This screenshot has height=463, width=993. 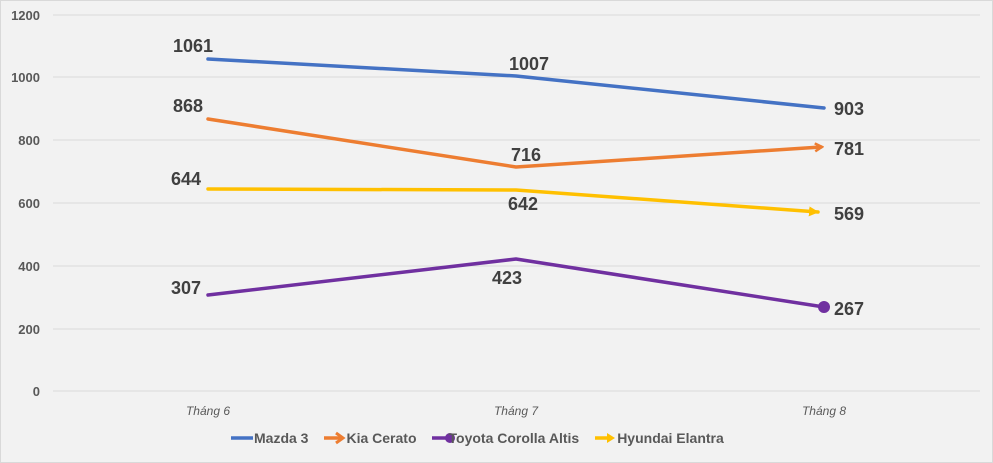 I want to click on data-label: 642, so click(x=523, y=204).